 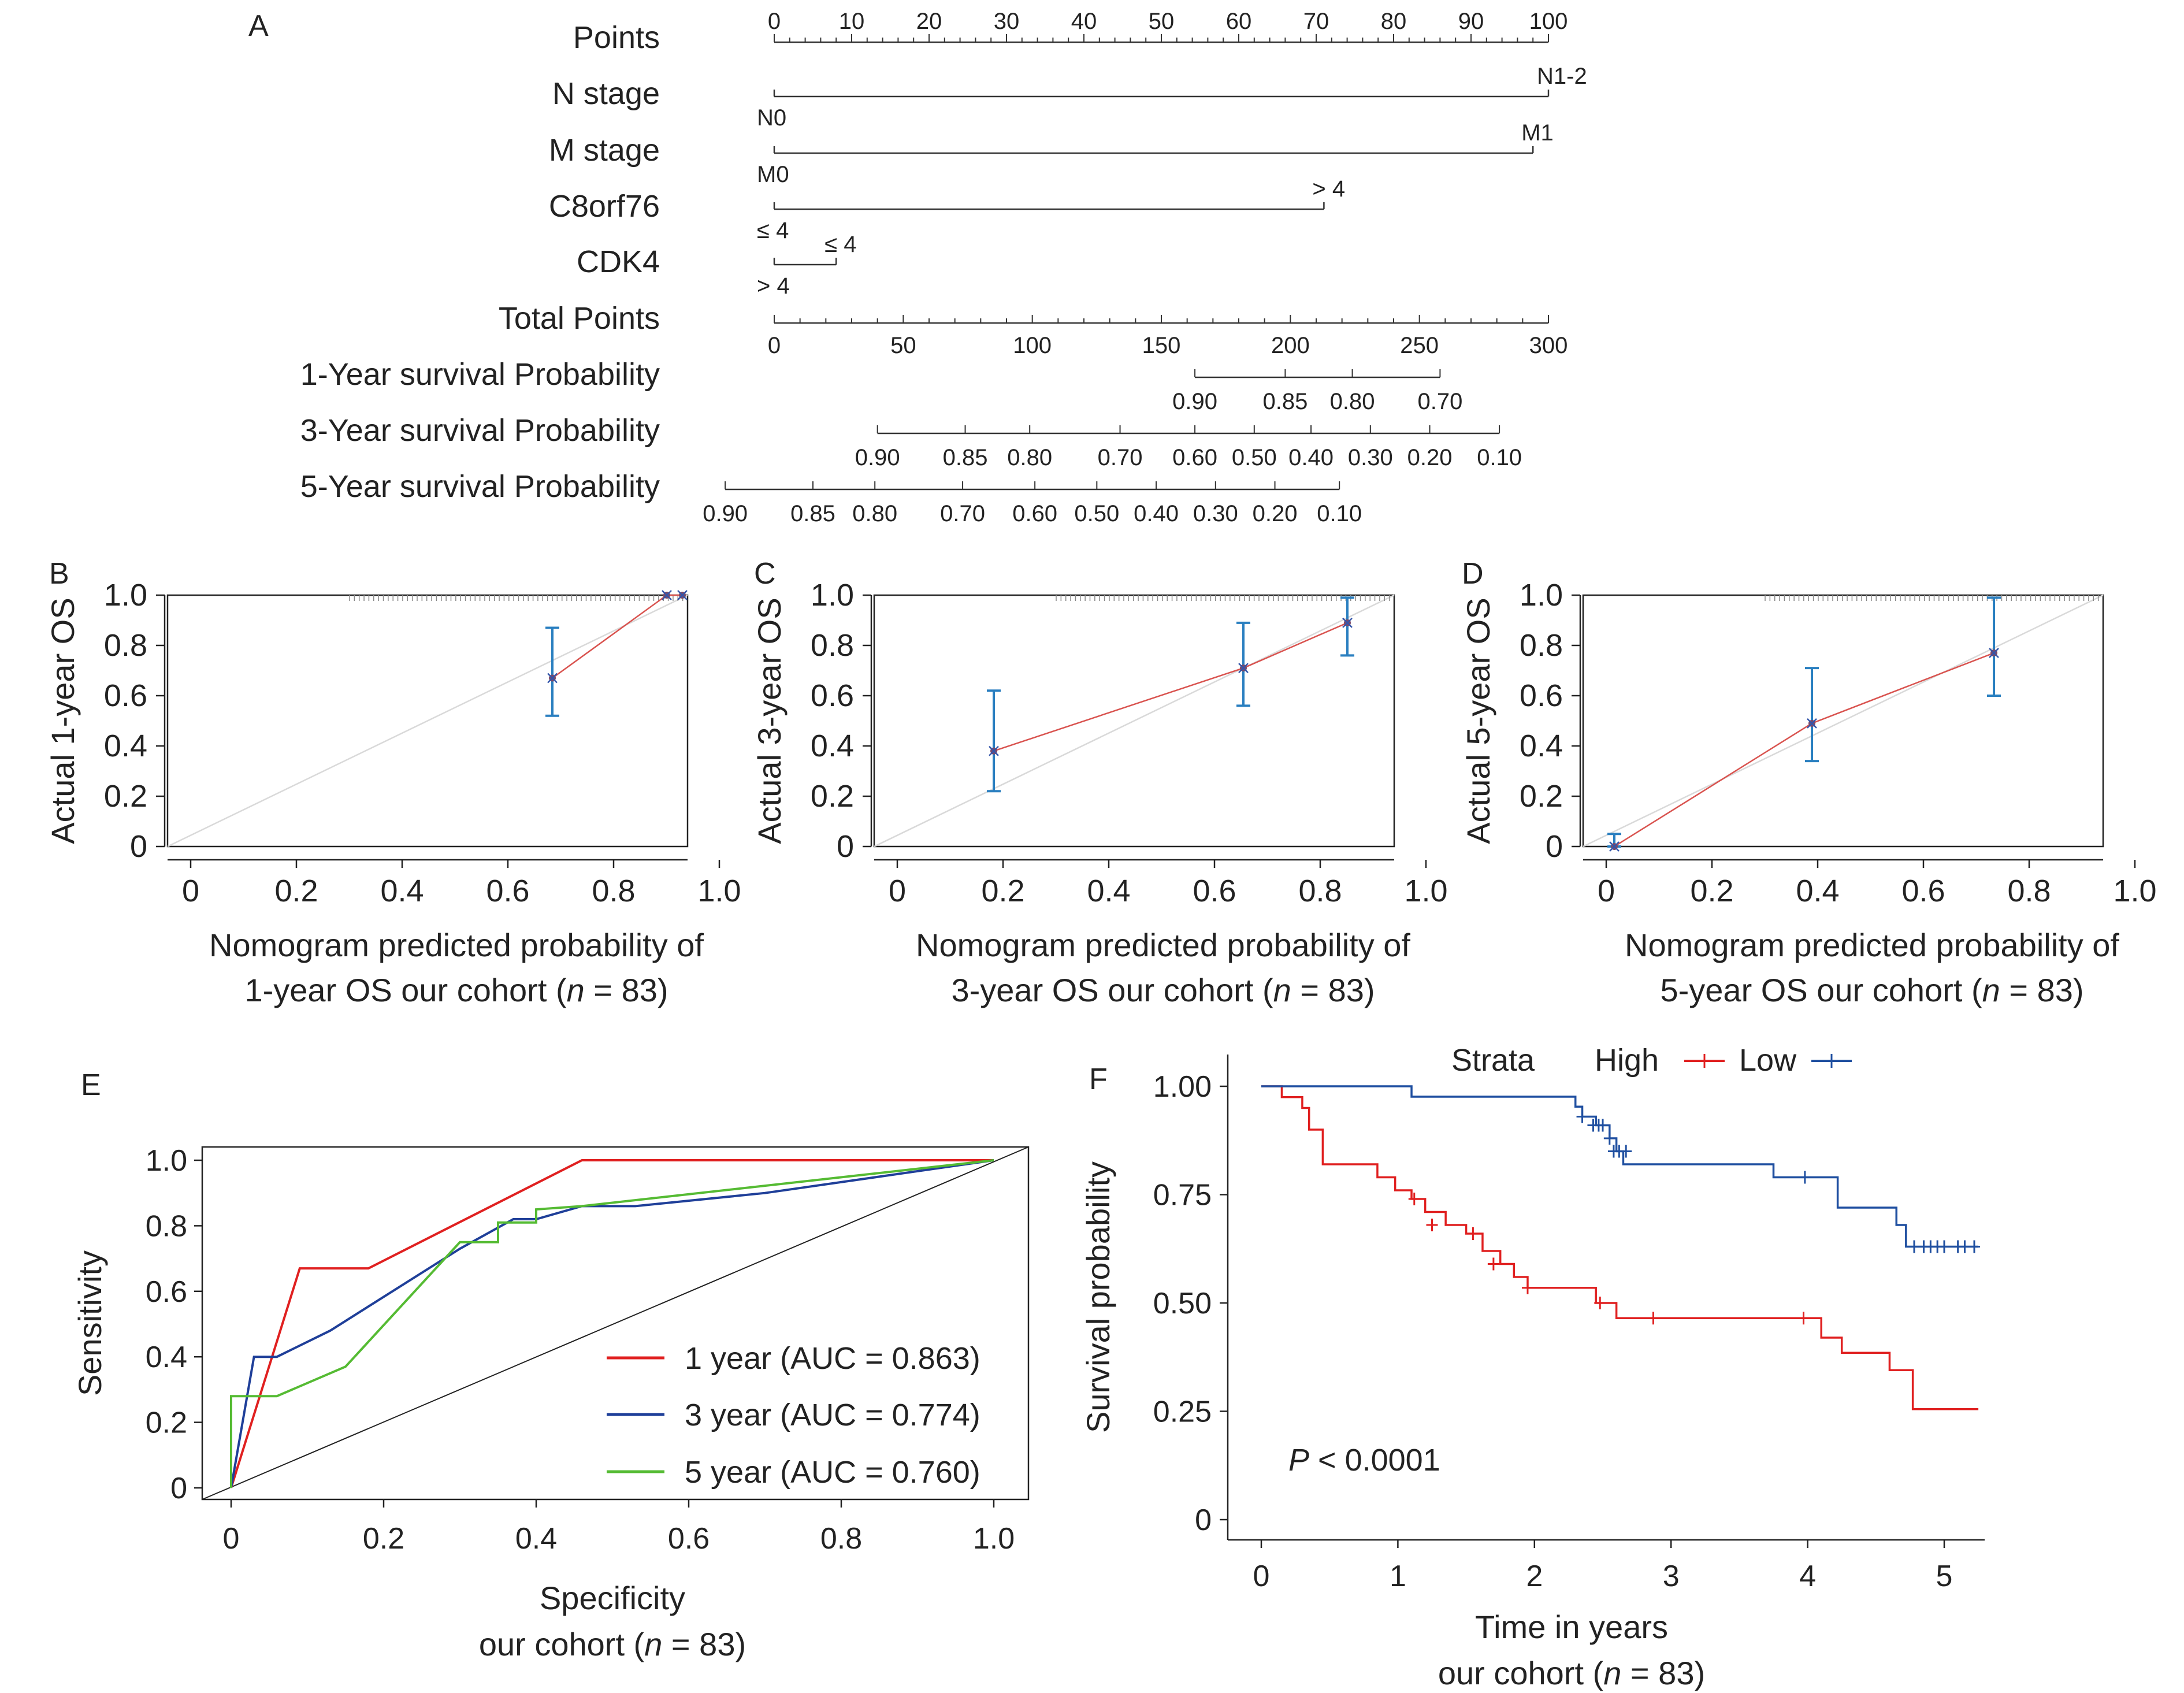 I want to click on x-axis-label-line2: our cohort (n = 83), so click(x=612, y=1644).